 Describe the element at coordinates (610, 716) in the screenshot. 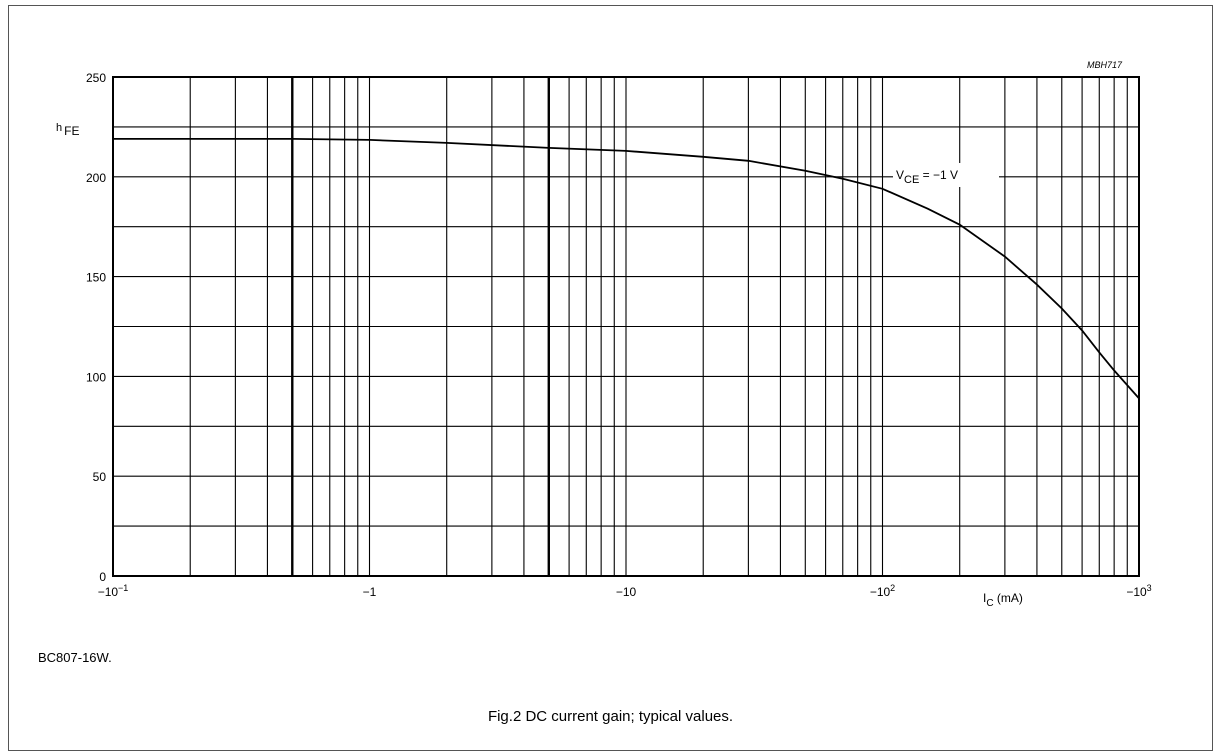

I see `figure-caption: Fig.2 DC current gain; typical values.` at that location.